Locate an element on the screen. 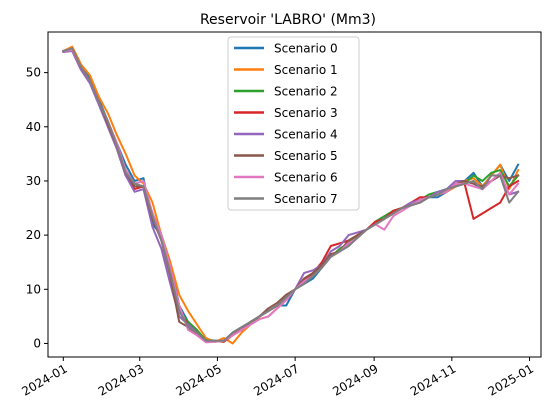  y-tick-label: 30 is located at coordinates (33, 181).